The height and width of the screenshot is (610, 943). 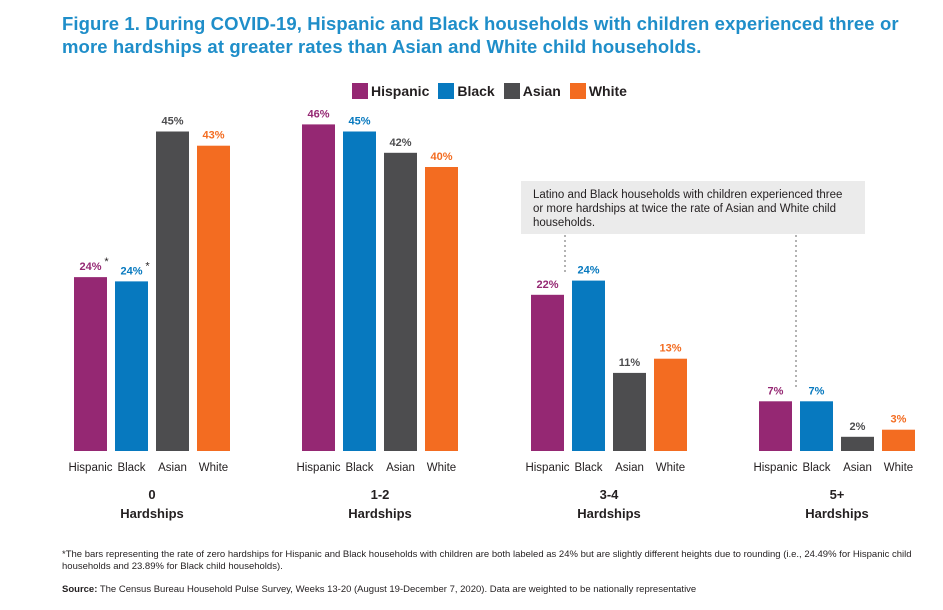 I want to click on group-label-line2-4: Hardships, so click(x=837, y=513).